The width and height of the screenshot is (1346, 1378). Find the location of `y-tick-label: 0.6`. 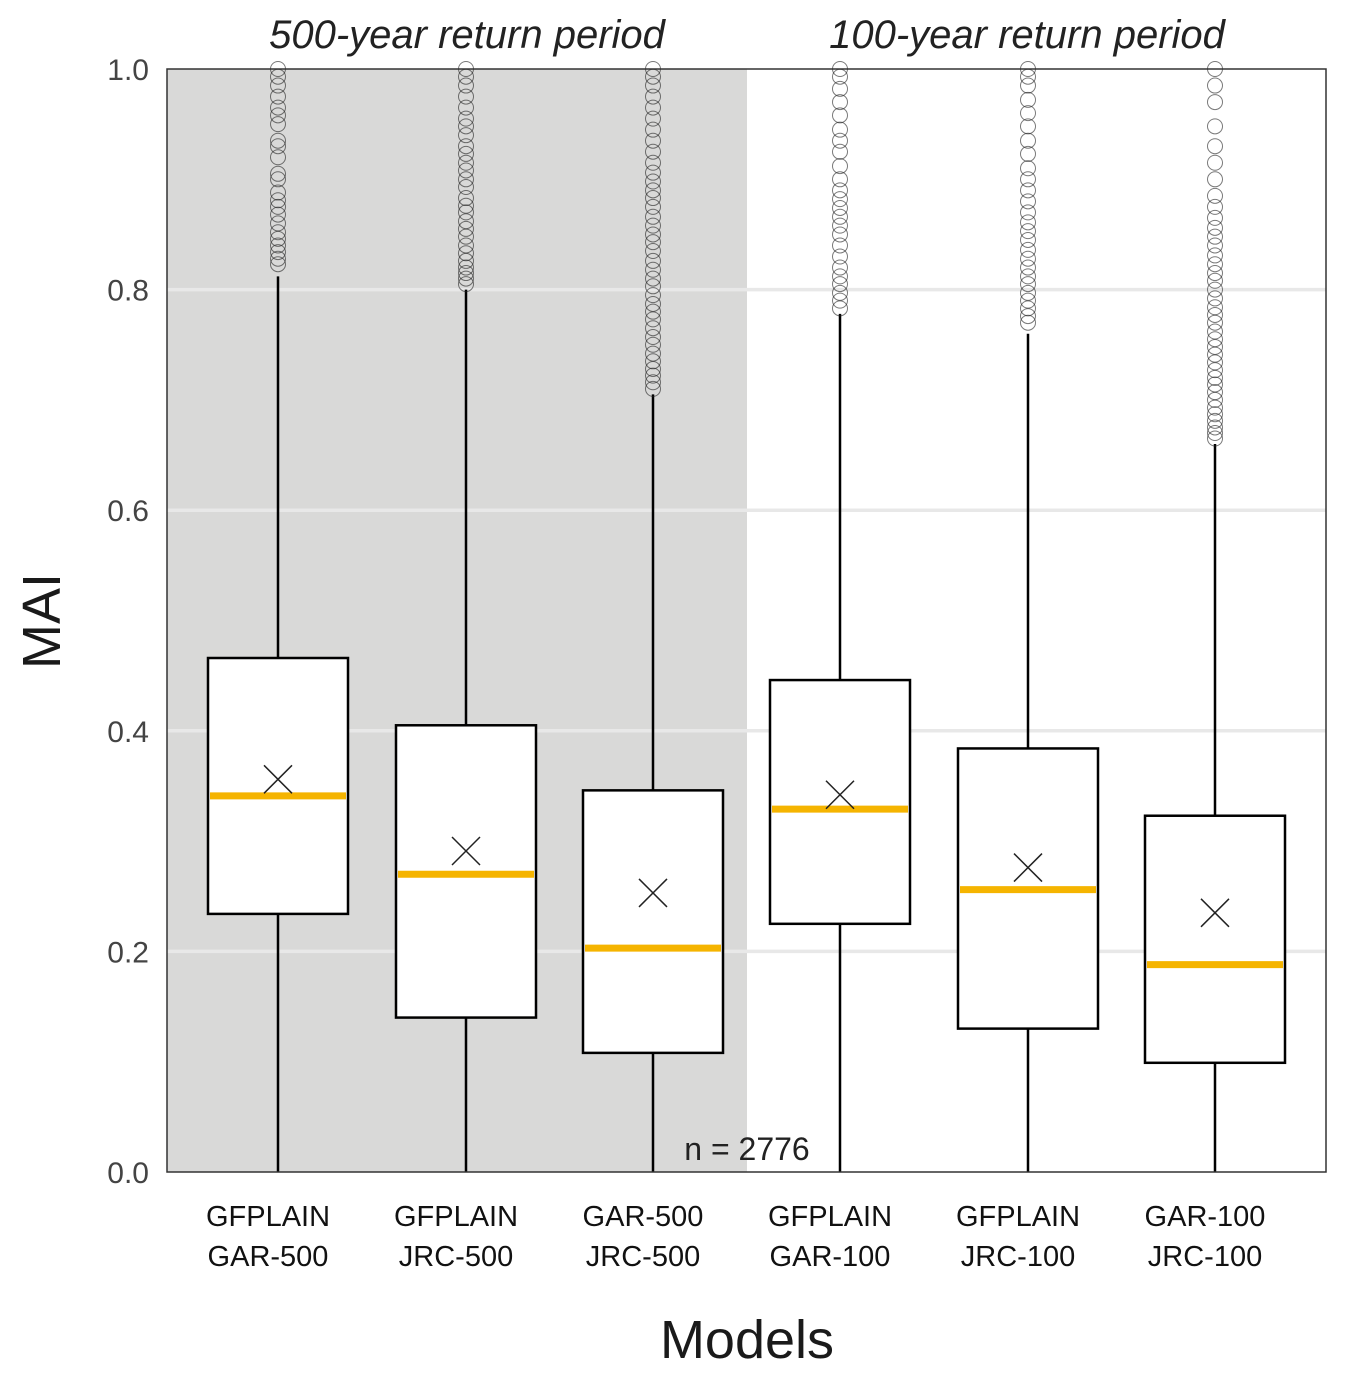

y-tick-label: 0.6 is located at coordinates (128, 511).